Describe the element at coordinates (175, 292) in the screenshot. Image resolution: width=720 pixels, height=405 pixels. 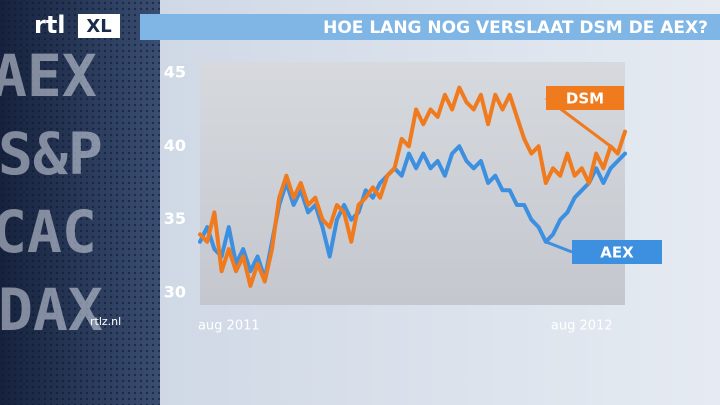
I see `y-tick-label: 30` at that location.